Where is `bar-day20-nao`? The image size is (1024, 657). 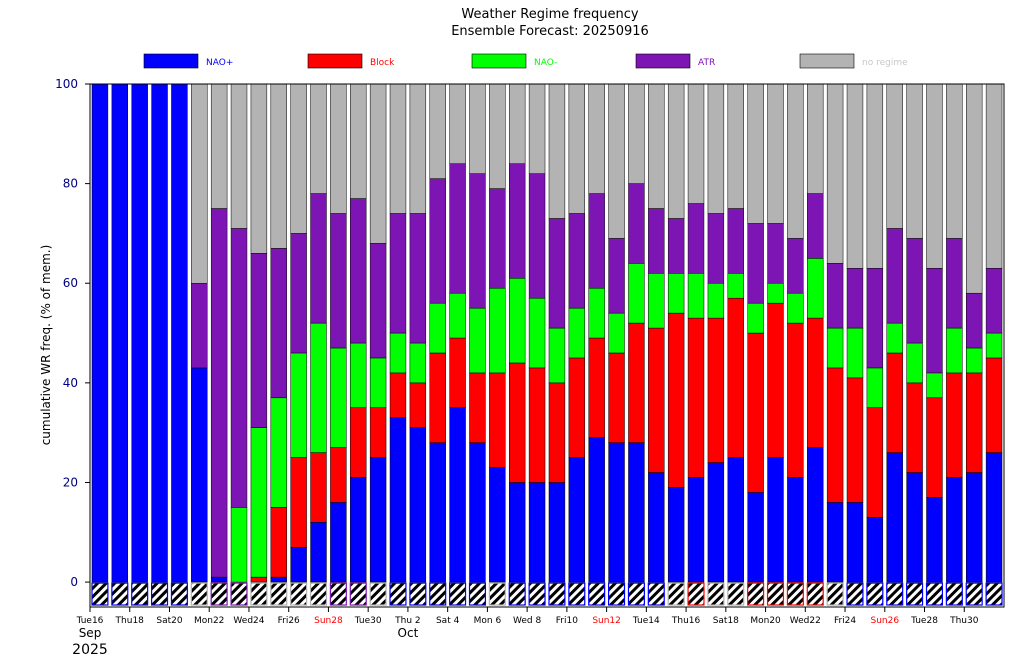
bar-day20-nao is located at coordinates (477, 512).